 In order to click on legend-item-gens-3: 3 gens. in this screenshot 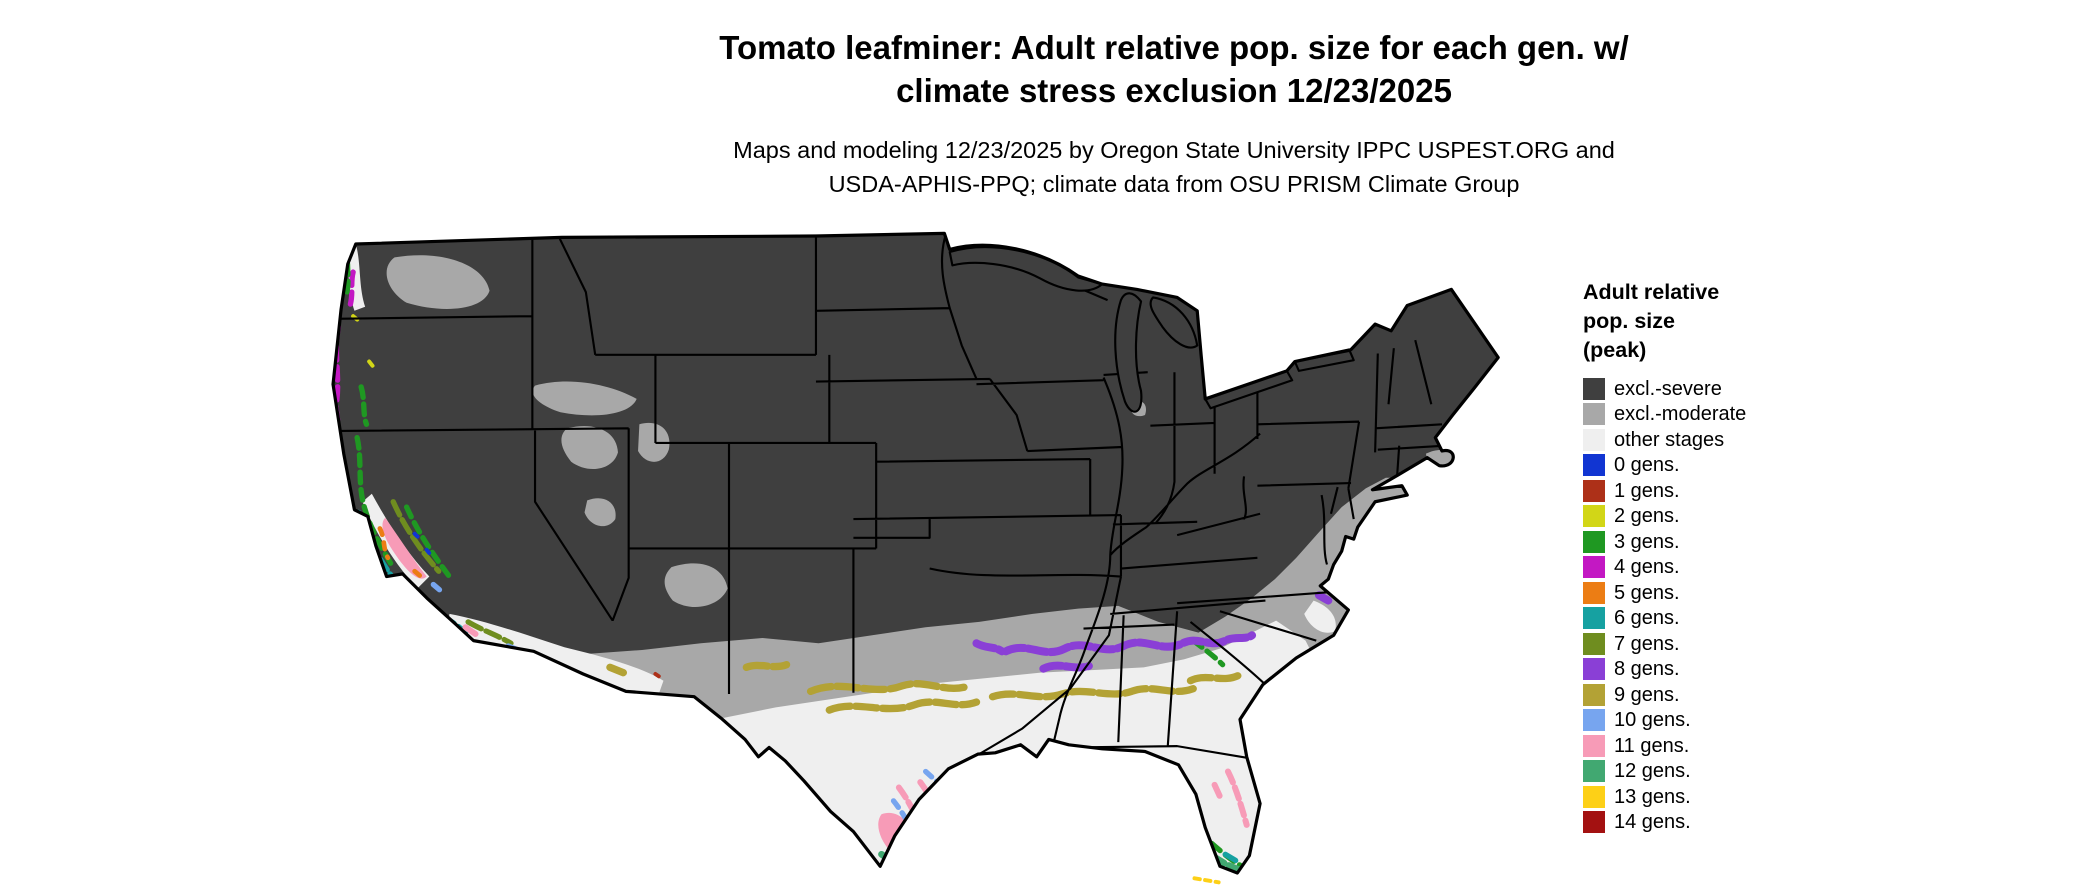, I will do `click(1664, 542)`.